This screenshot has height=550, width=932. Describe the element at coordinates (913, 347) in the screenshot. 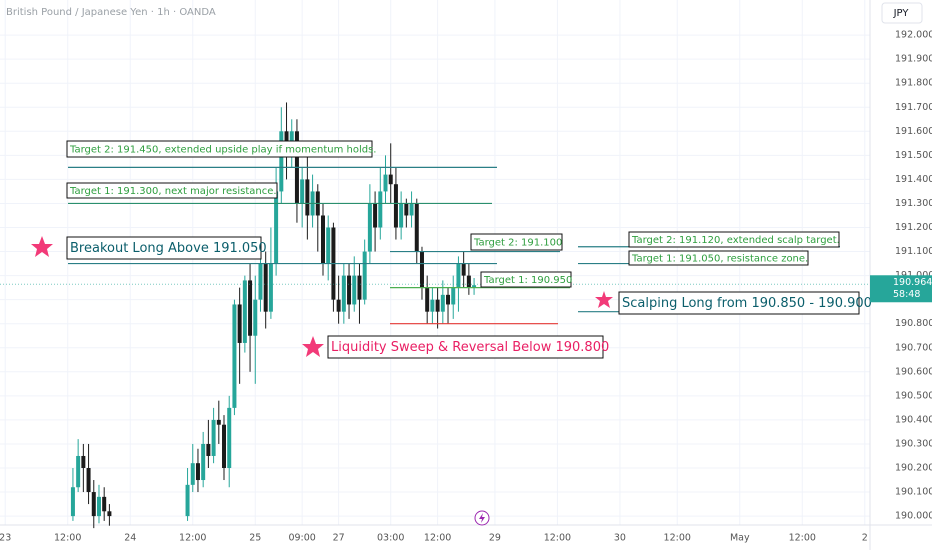

I see `y-tick-label: 190.700` at that location.